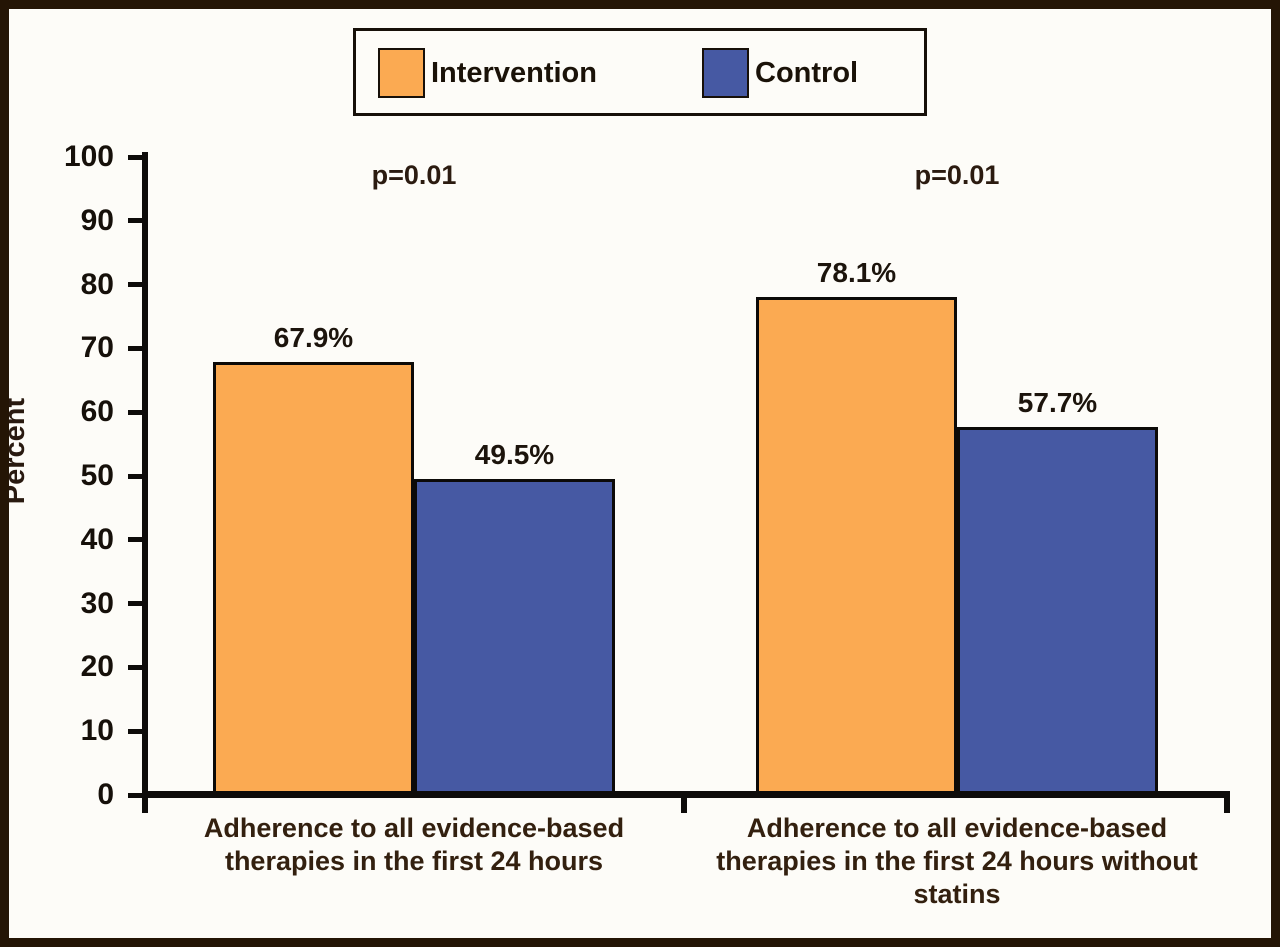 This screenshot has height=947, width=1280. Describe the element at coordinates (97, 731) in the screenshot. I see `y-tick-label: 10` at that location.